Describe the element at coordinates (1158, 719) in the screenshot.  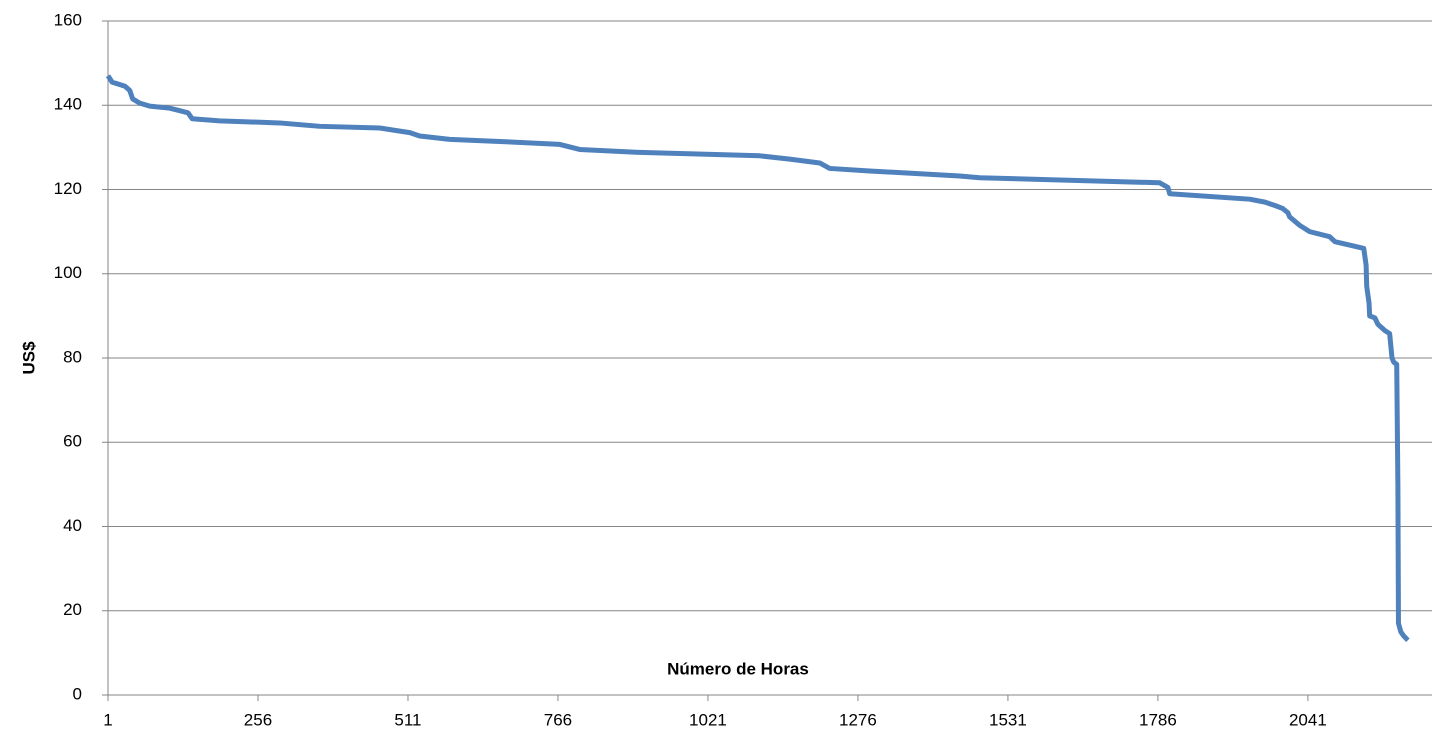
I see `x-tick-label: 1786` at that location.